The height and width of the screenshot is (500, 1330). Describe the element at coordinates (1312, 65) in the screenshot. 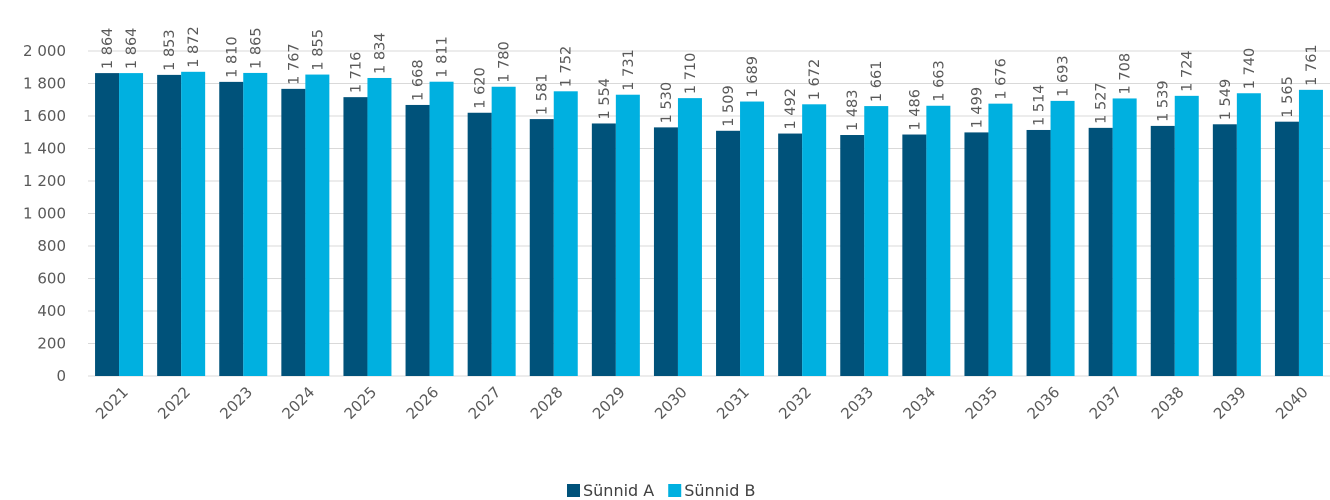

I see `data-label: 1 761` at that location.